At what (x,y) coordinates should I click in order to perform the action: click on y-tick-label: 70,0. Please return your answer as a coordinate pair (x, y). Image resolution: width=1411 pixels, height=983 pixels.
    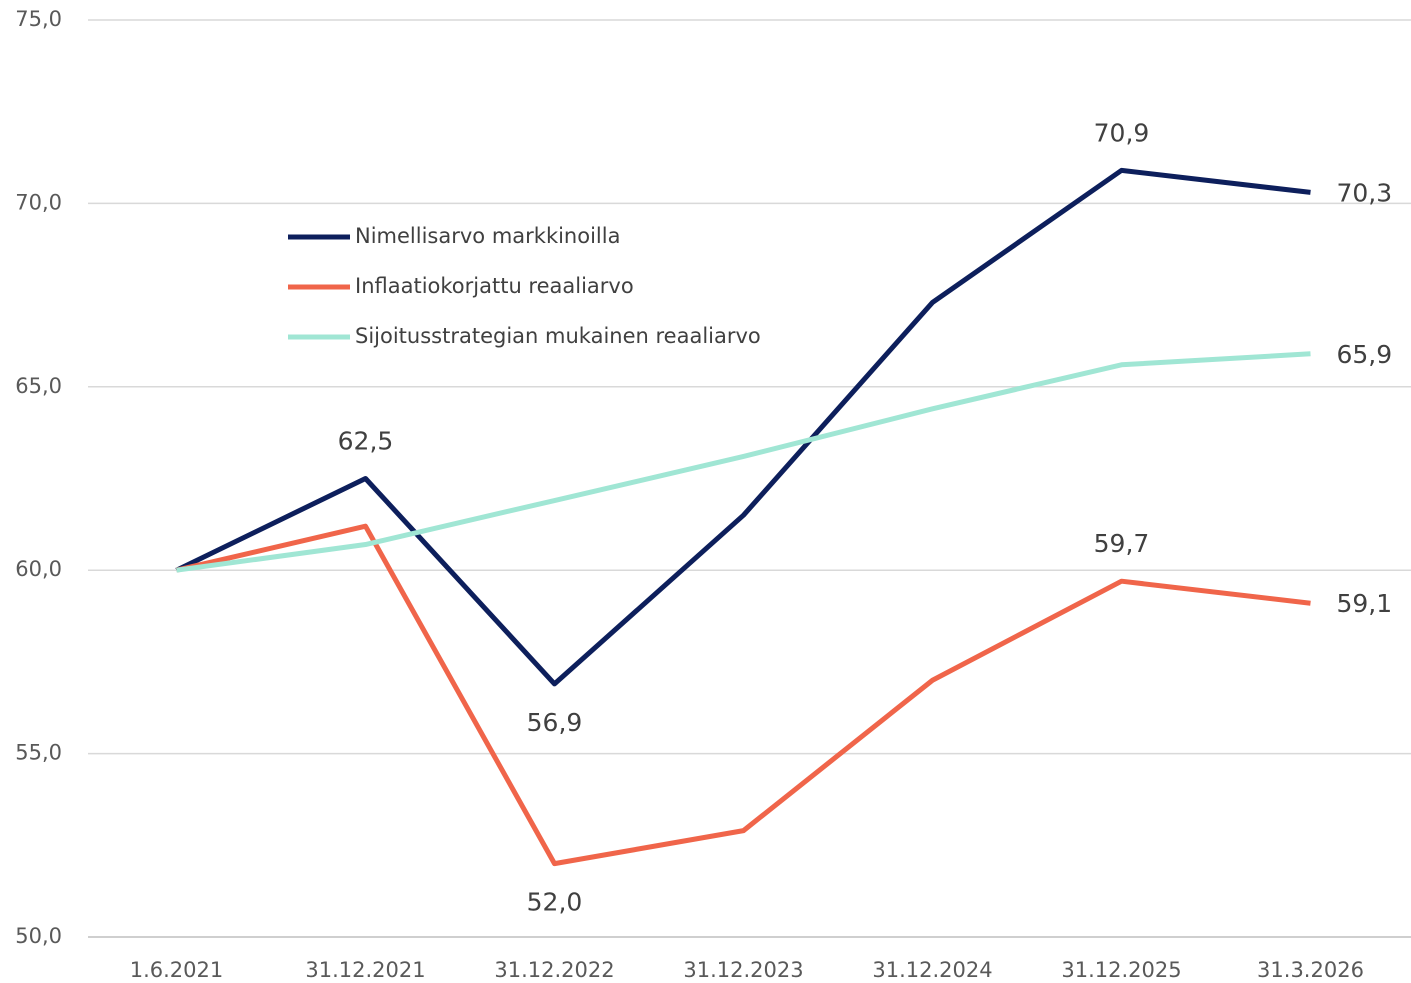
    Looking at the image, I should click on (38, 202).